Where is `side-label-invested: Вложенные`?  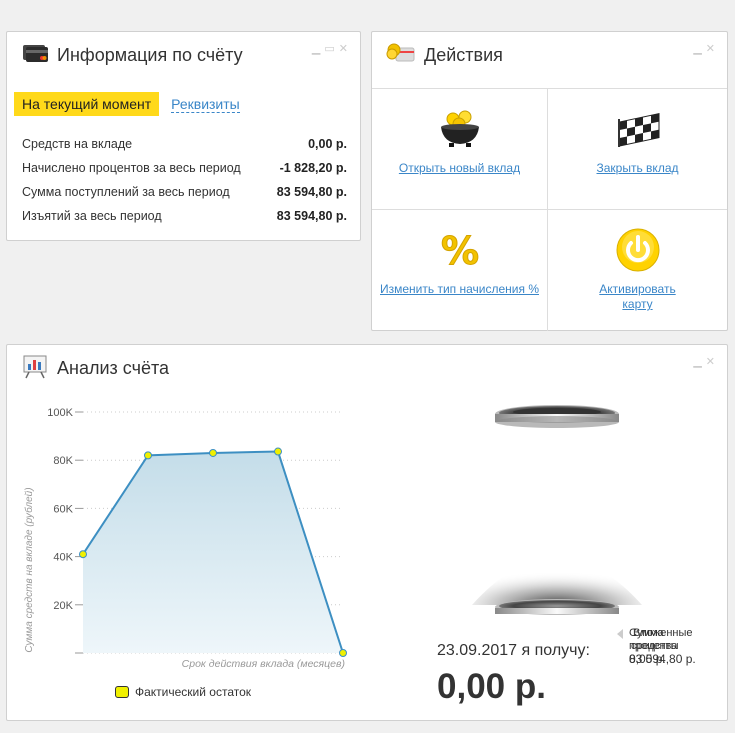 side-label-invested: Вложенные is located at coordinates (663, 633).